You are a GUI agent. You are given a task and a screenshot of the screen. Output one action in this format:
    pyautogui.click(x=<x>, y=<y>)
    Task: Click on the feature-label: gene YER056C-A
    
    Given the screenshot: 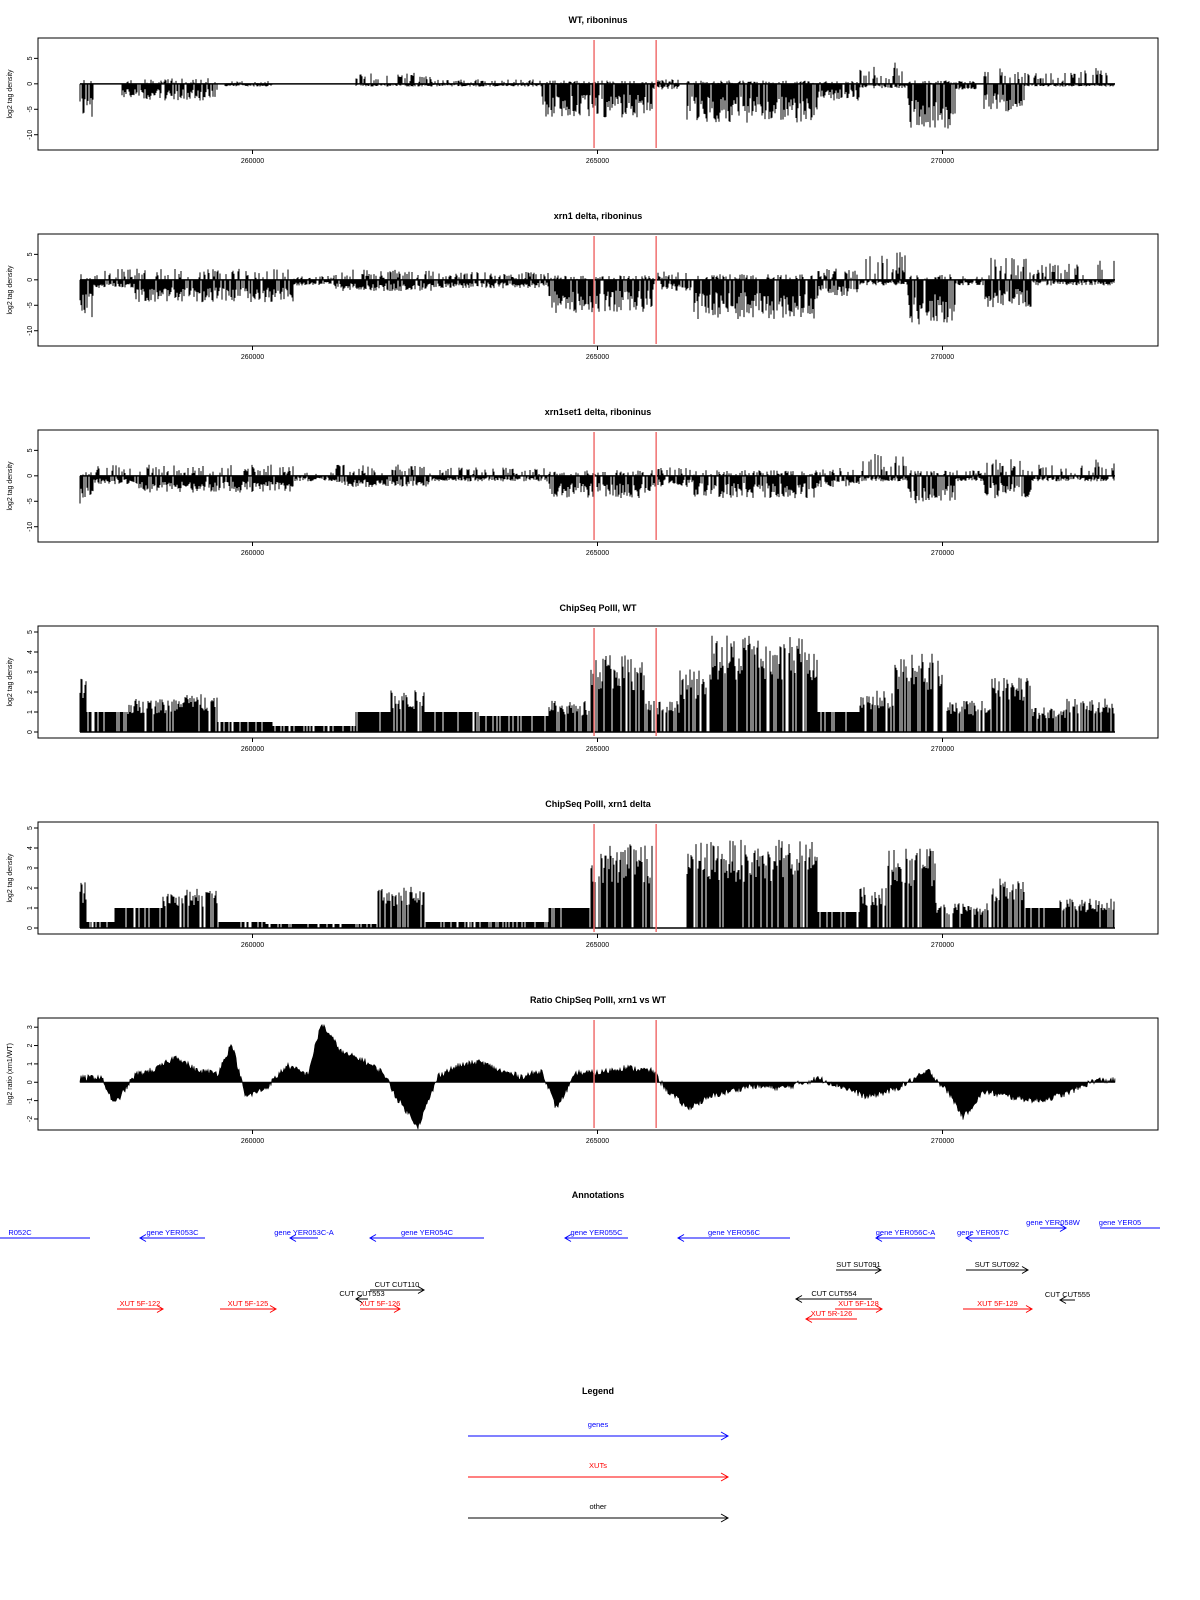 What is the action you would take?
    pyautogui.click(x=905, y=1232)
    